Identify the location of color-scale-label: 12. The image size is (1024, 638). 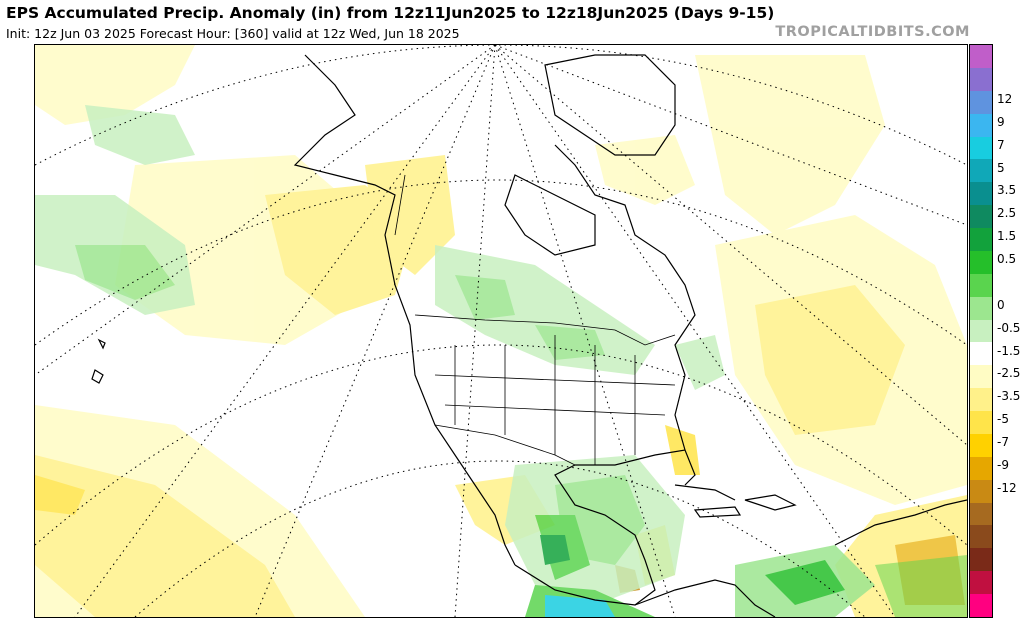
(1005, 98).